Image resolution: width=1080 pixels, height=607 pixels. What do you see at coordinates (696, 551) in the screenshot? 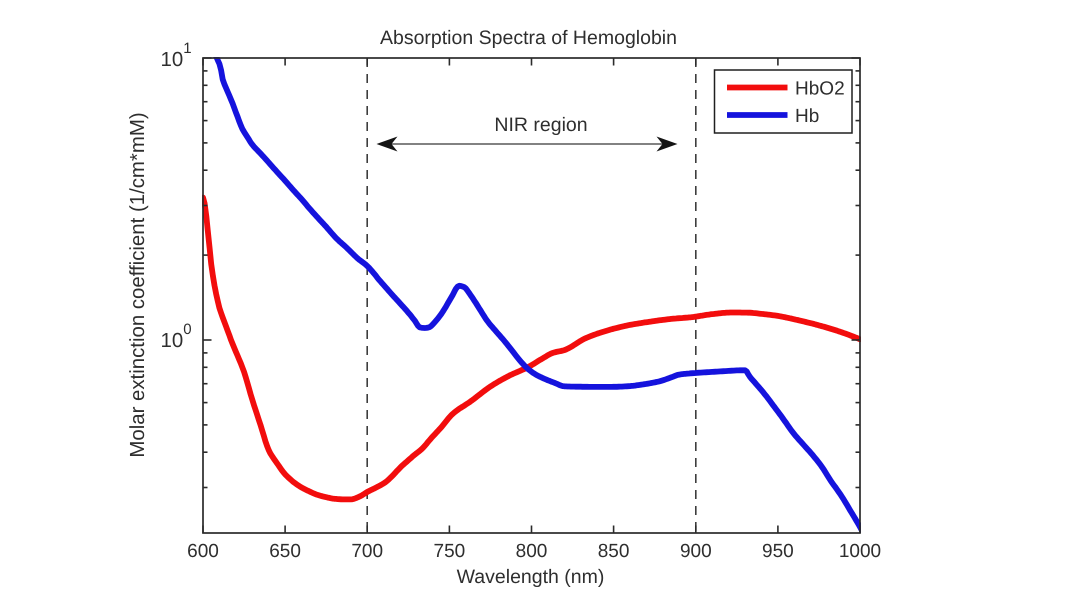
I see `svg-text: 900` at bounding box center [696, 551].